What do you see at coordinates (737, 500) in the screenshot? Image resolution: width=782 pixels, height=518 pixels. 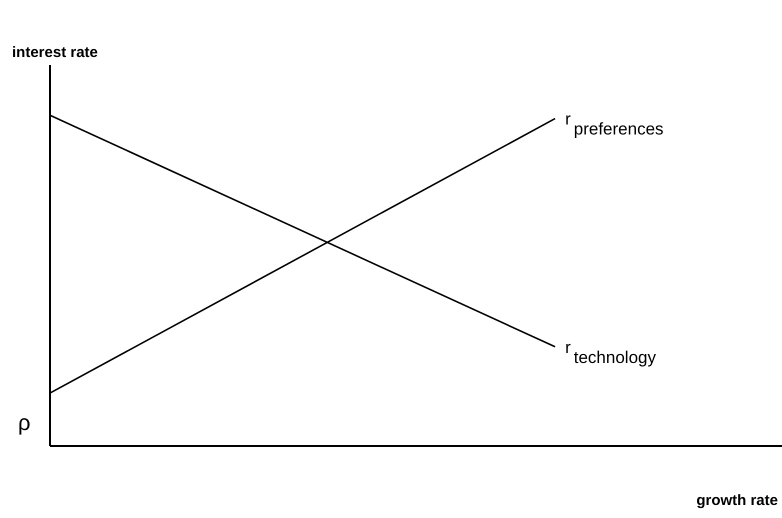 I see `x-axis-title: growth rate` at bounding box center [737, 500].